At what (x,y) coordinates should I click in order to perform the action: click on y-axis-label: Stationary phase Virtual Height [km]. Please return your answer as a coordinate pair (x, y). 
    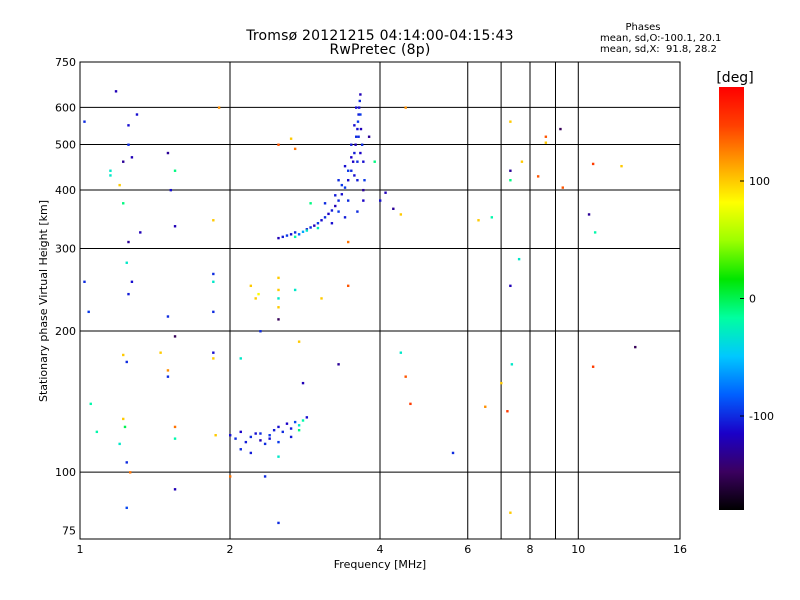
    Looking at the image, I should click on (43, 301).